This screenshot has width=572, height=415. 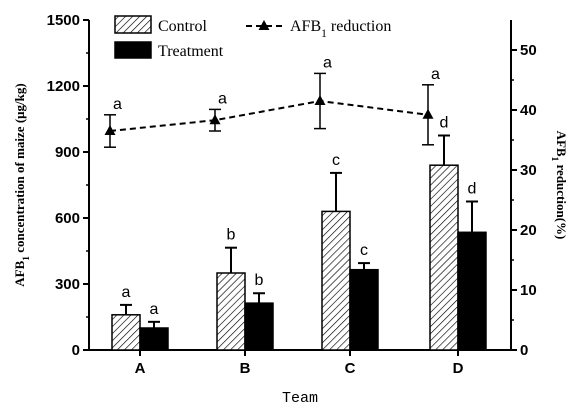 What do you see at coordinates (350, 368) in the screenshot?
I see `x-tick-label: C` at bounding box center [350, 368].